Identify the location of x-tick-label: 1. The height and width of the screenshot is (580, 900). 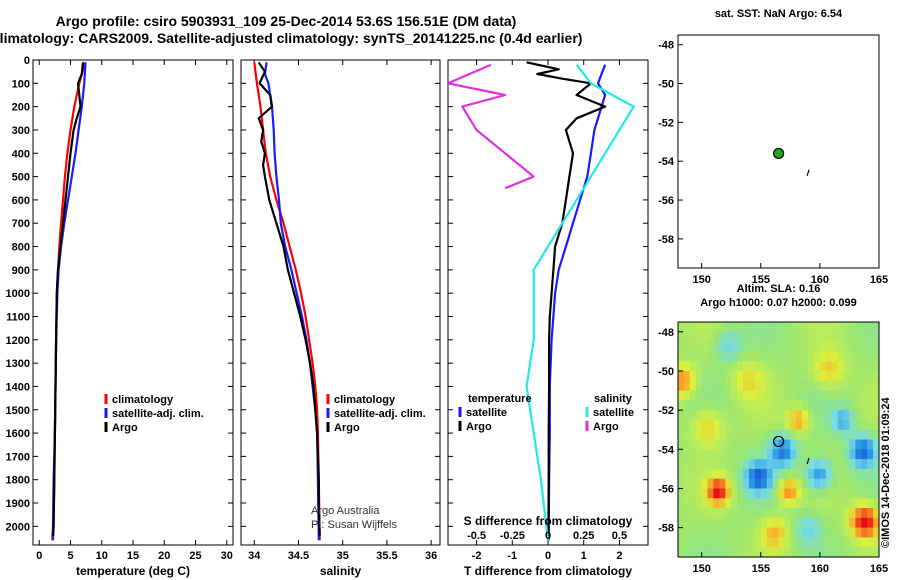
(584, 556).